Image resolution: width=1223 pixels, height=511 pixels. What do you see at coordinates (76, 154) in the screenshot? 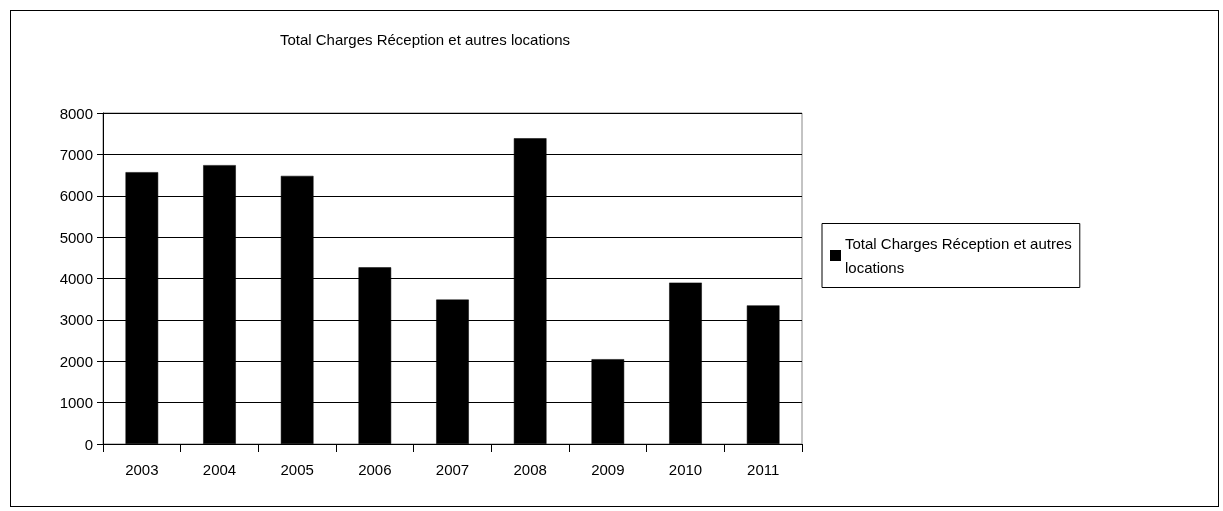
I see `y-tick-label: 7000` at bounding box center [76, 154].